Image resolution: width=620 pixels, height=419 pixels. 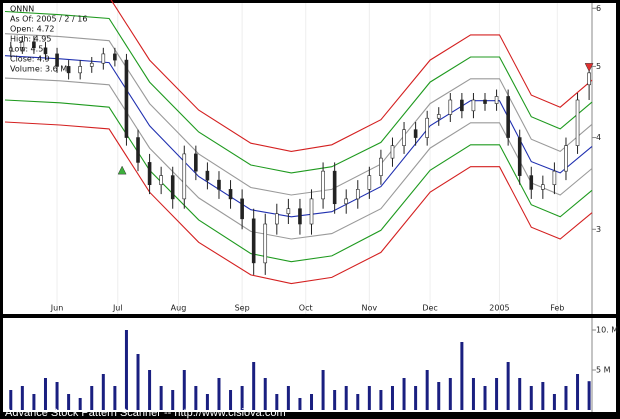 I want to click on y-tick-label: 6, so click(x=598, y=8).